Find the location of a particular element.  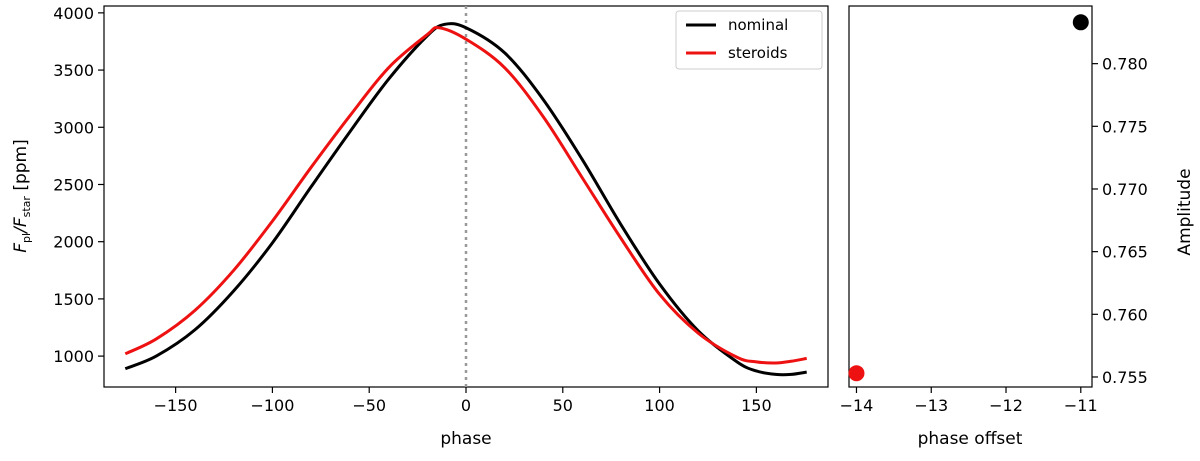

left-x-tick-label: −100 is located at coordinates (272, 405).